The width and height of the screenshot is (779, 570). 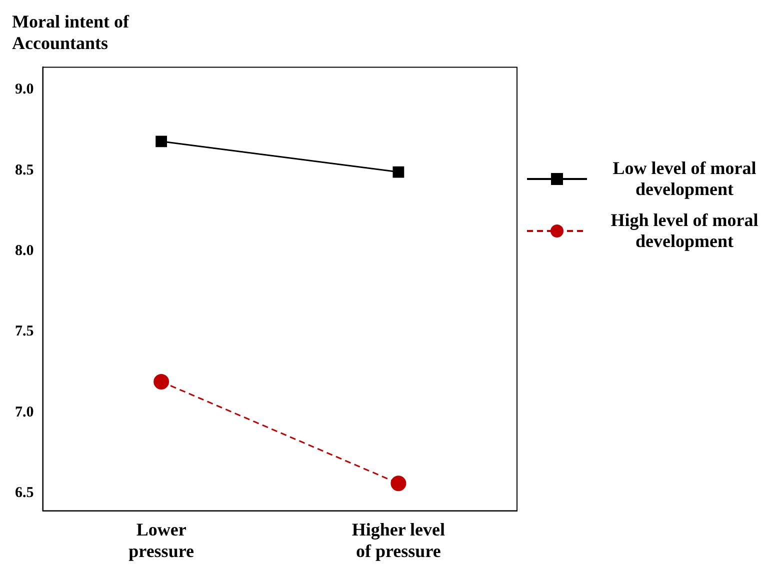 I want to click on chart-title: Moral intent of Accountants, so click(x=71, y=32).